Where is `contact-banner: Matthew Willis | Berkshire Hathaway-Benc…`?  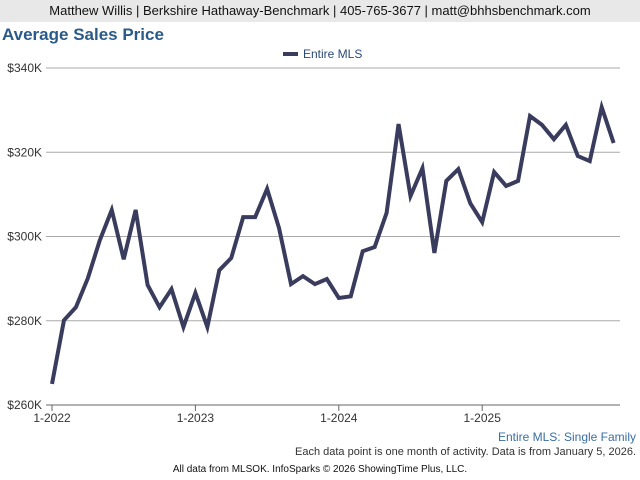 contact-banner: Matthew Willis | Berkshire Hathaway-Benc… is located at coordinates (320, 11).